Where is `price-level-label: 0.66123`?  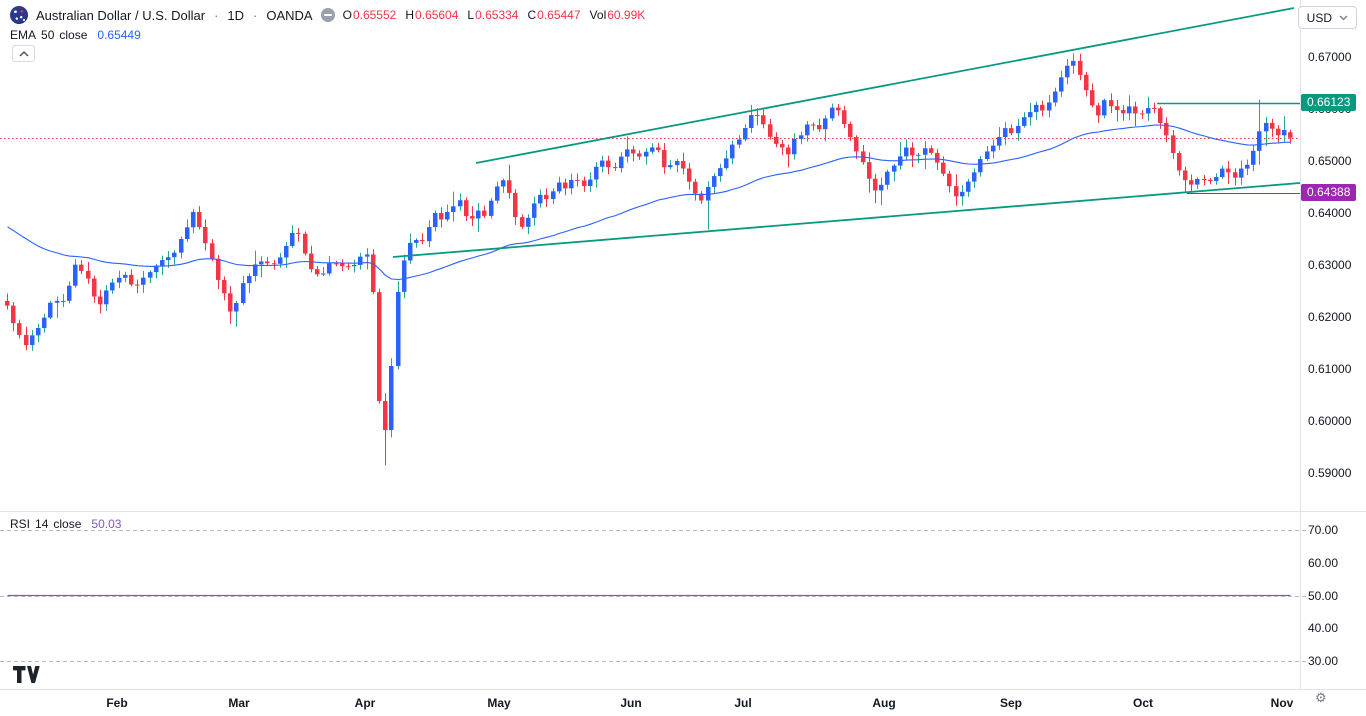
price-level-label: 0.66123 is located at coordinates (1329, 102).